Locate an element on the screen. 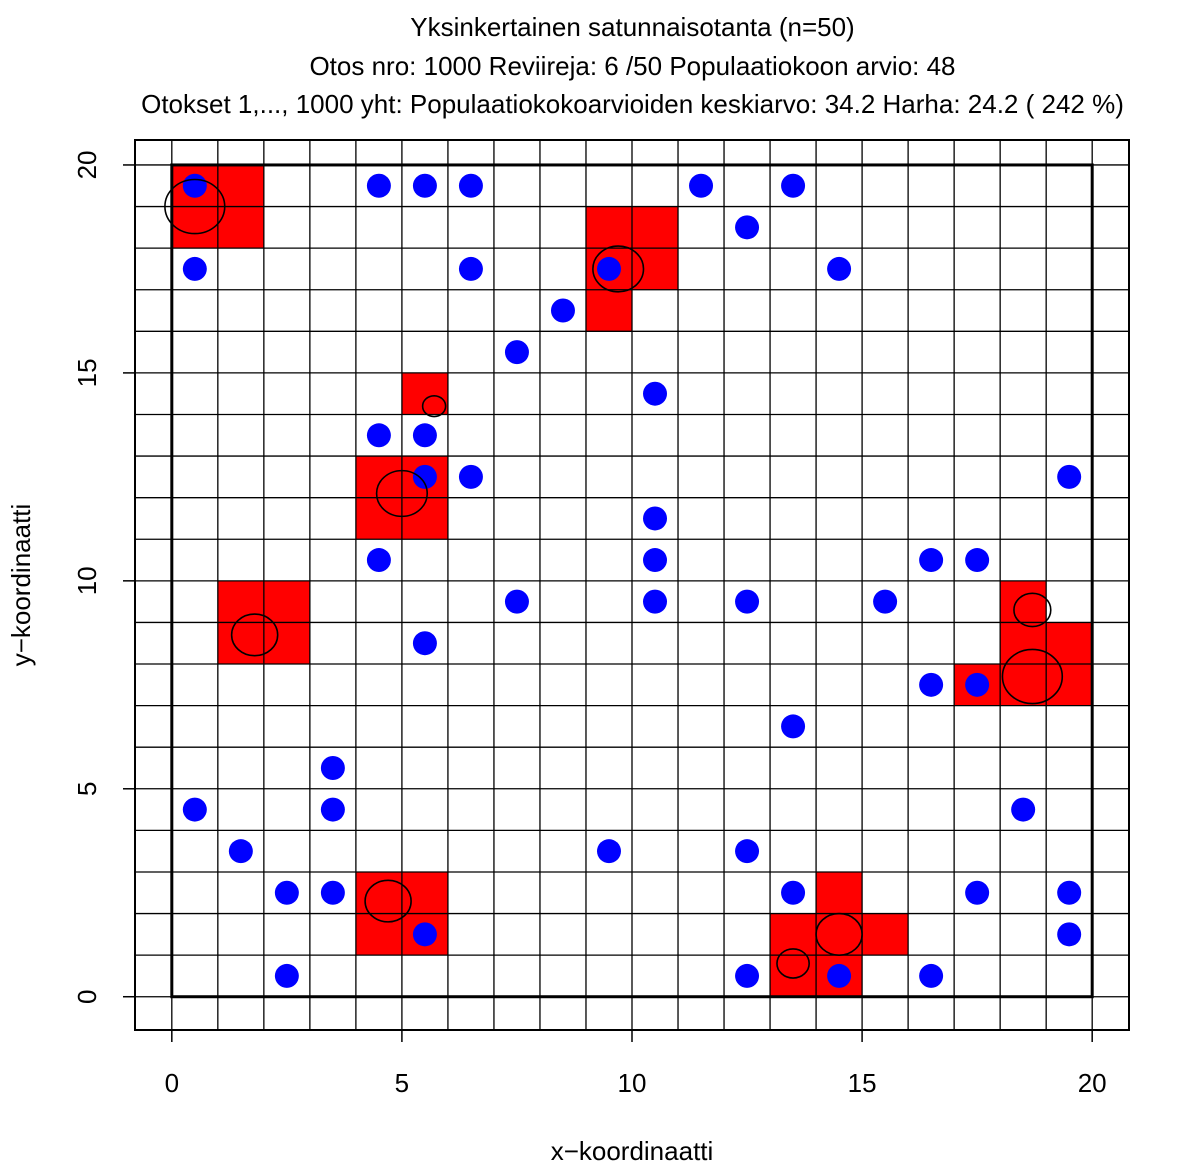 This screenshot has height=1173, width=1199. x-tick-label: 10 is located at coordinates (632, 1083).